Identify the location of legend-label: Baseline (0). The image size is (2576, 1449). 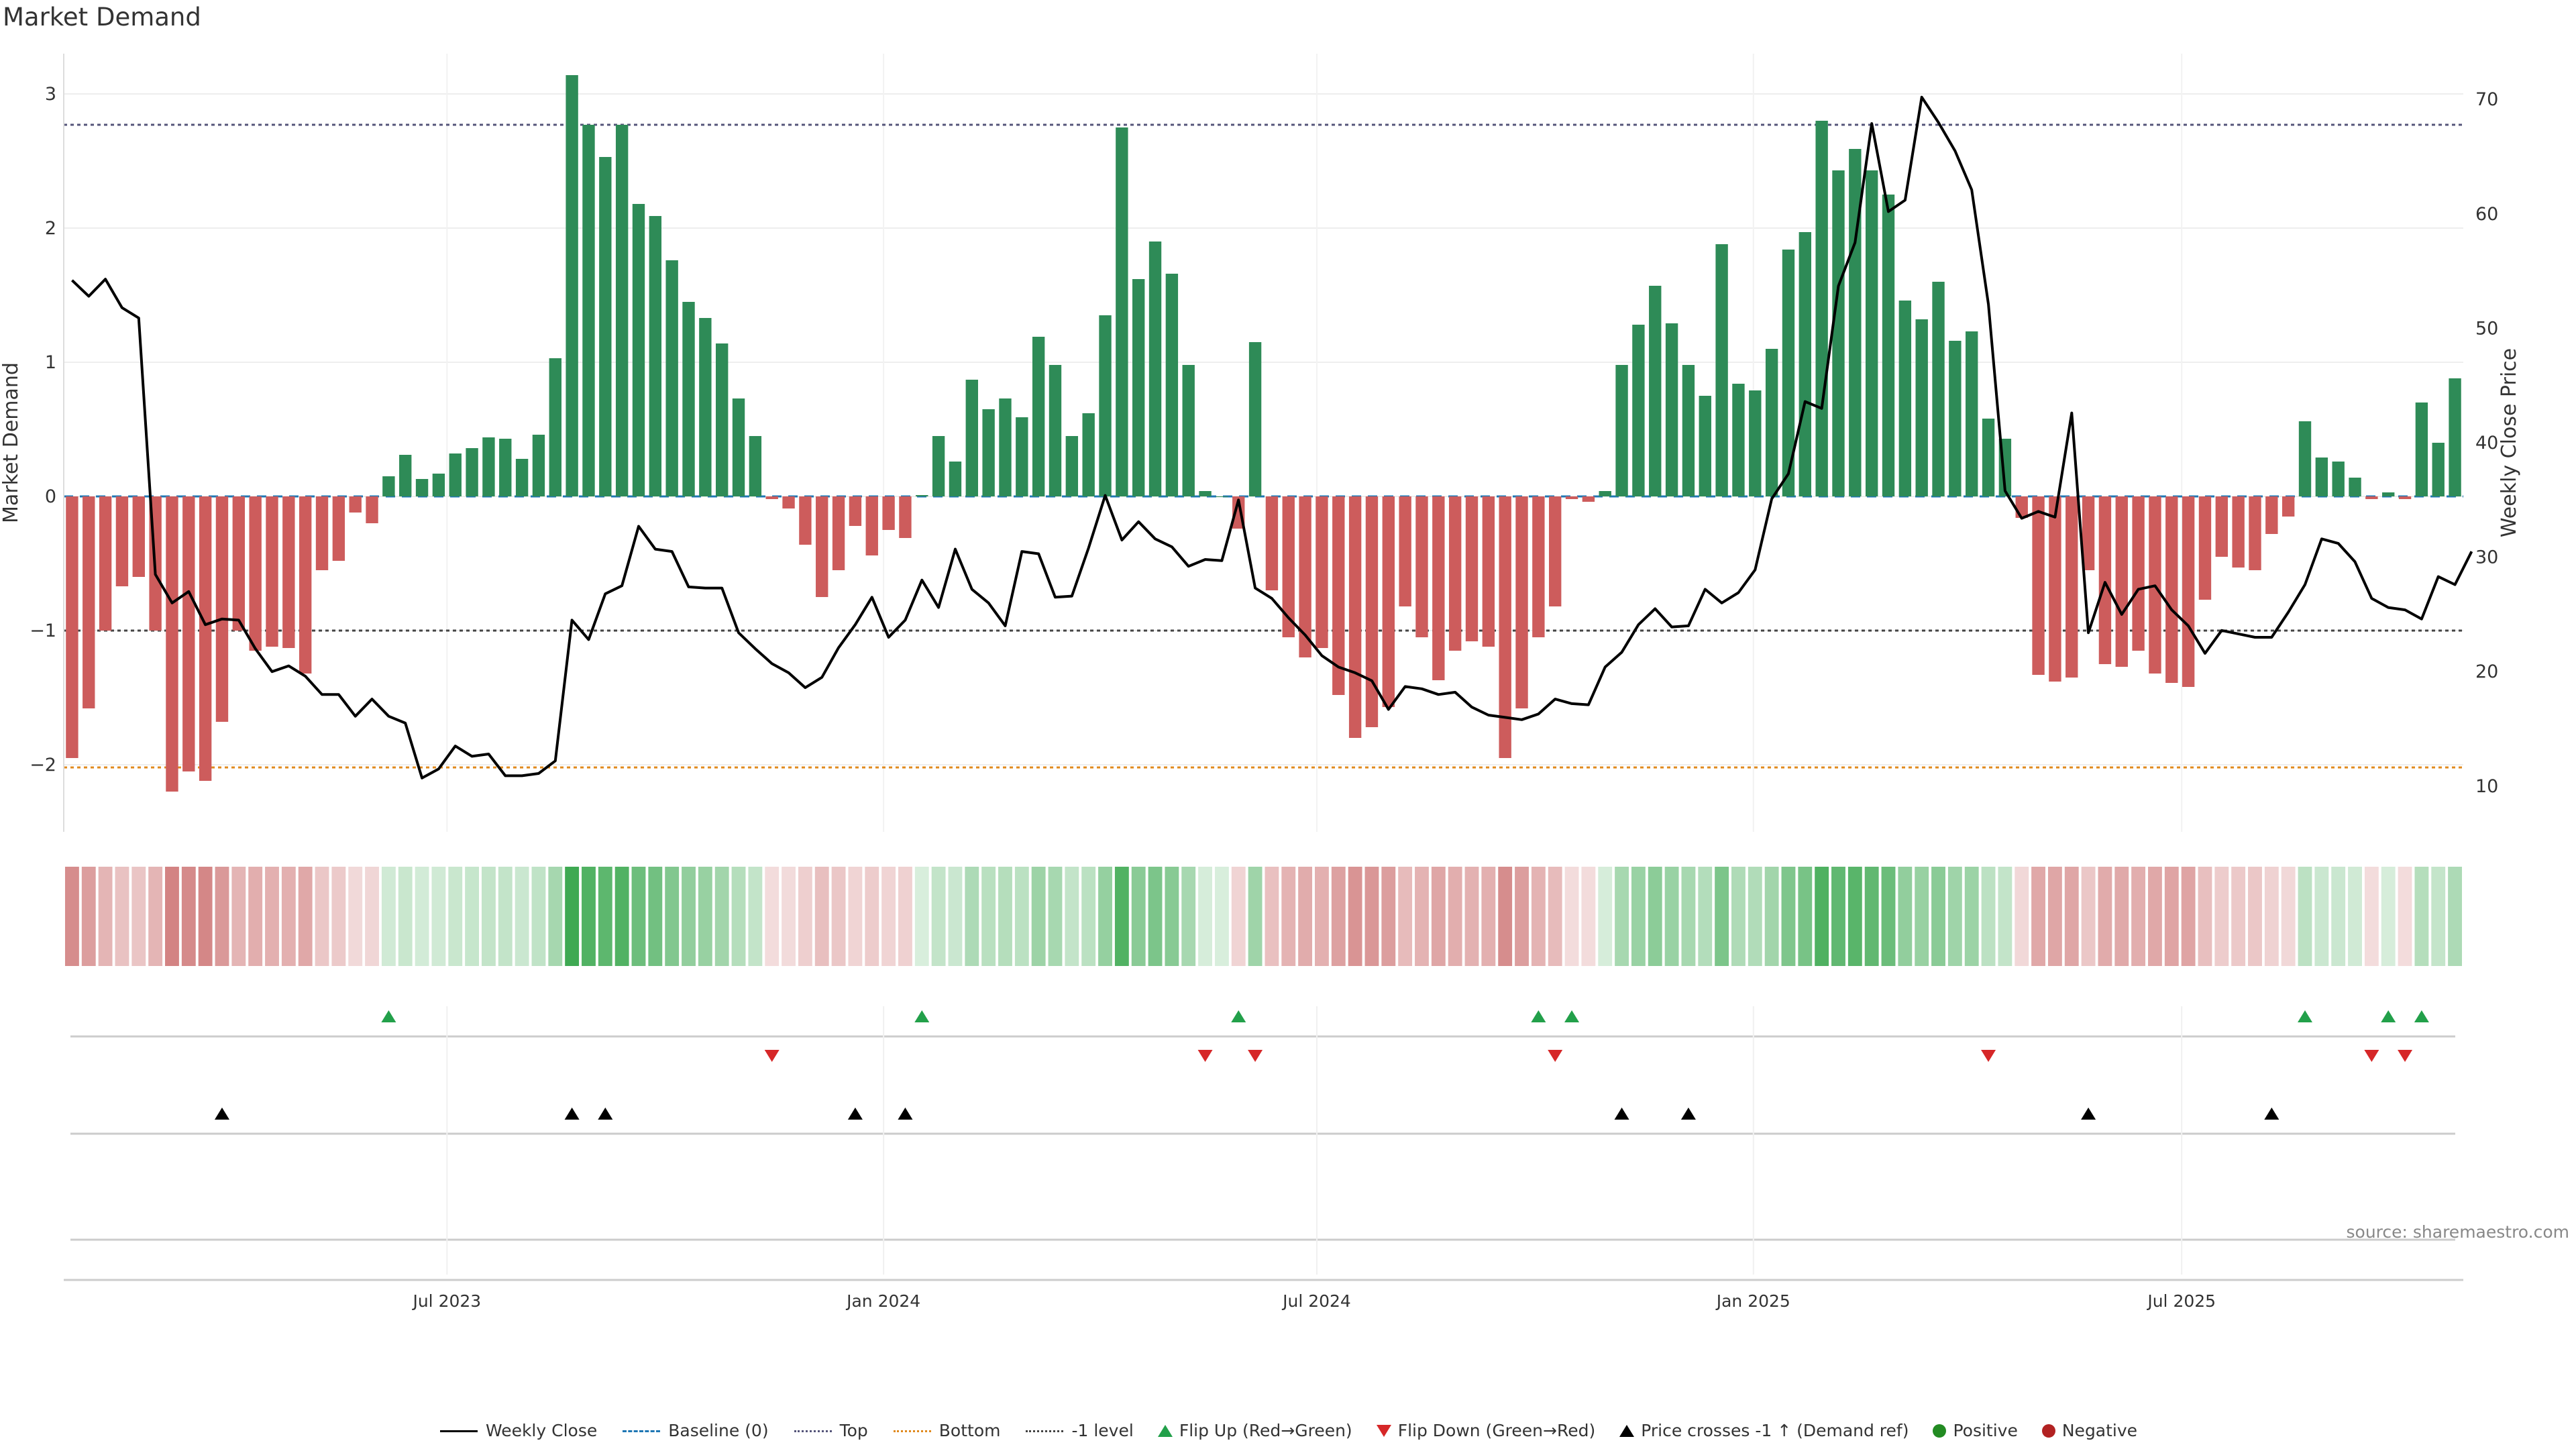
(718, 1430).